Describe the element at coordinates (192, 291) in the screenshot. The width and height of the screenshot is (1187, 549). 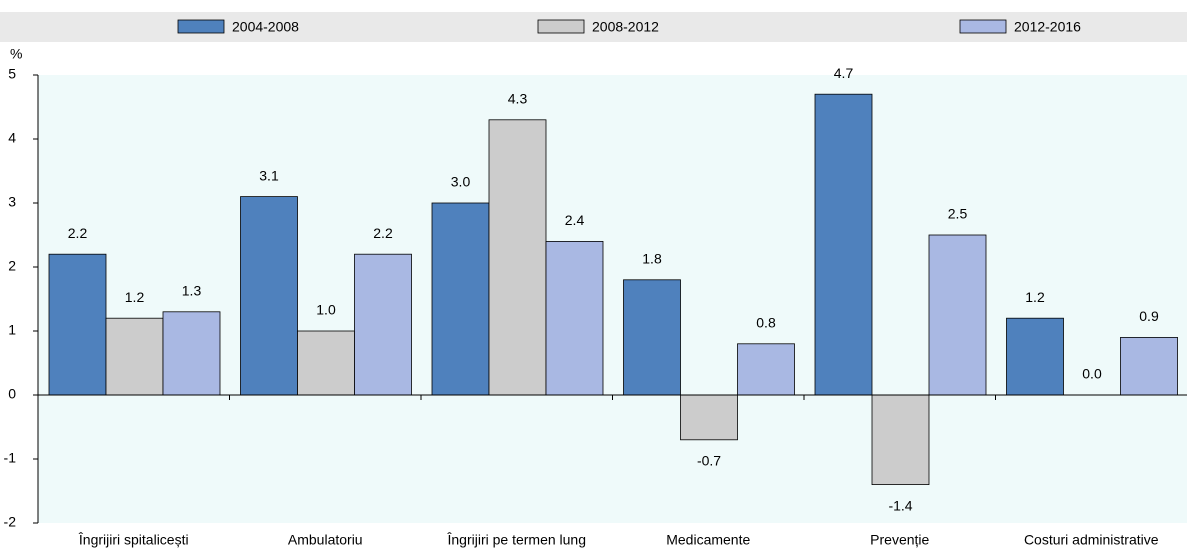
I see `data-label: 1.3` at that location.